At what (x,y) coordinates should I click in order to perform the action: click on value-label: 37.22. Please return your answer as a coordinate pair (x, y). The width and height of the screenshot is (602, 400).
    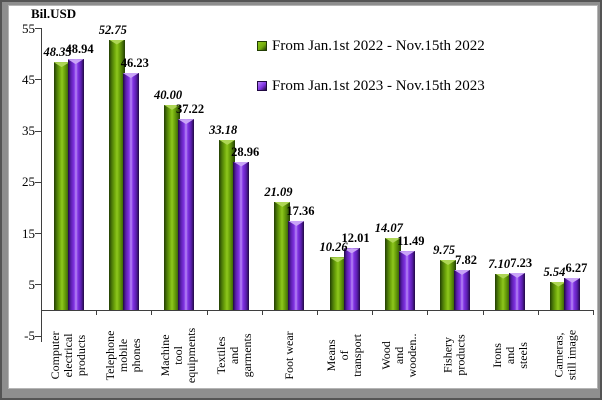
    Looking at the image, I should click on (190, 109).